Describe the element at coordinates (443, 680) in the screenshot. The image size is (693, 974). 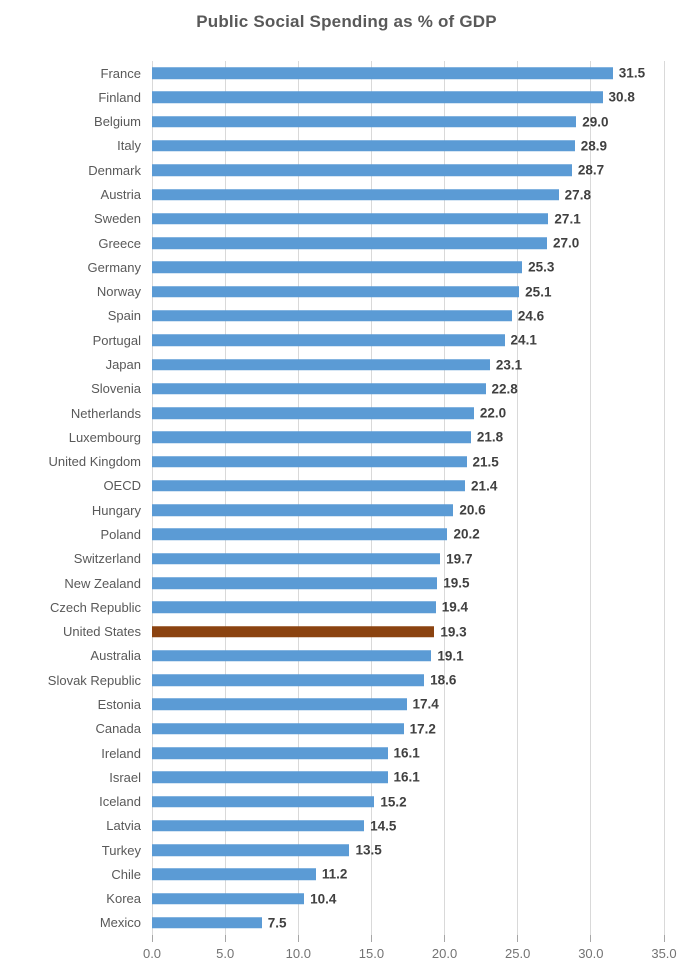
I see `bar-value-label: 18.6` at that location.